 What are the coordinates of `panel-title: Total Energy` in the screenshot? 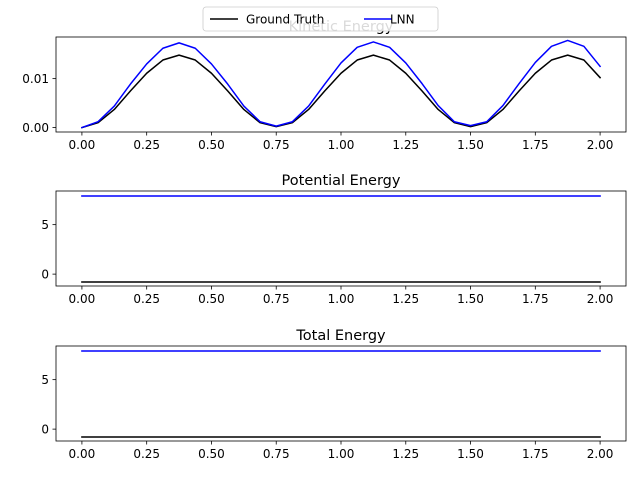 It's located at (340, 336).